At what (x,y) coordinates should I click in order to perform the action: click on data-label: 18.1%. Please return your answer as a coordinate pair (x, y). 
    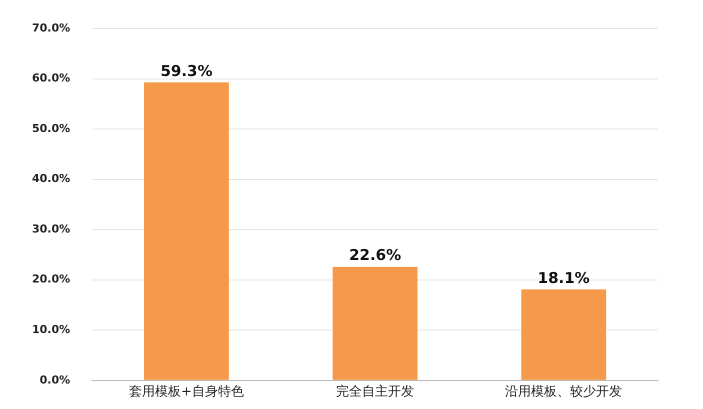
    Looking at the image, I should click on (564, 277).